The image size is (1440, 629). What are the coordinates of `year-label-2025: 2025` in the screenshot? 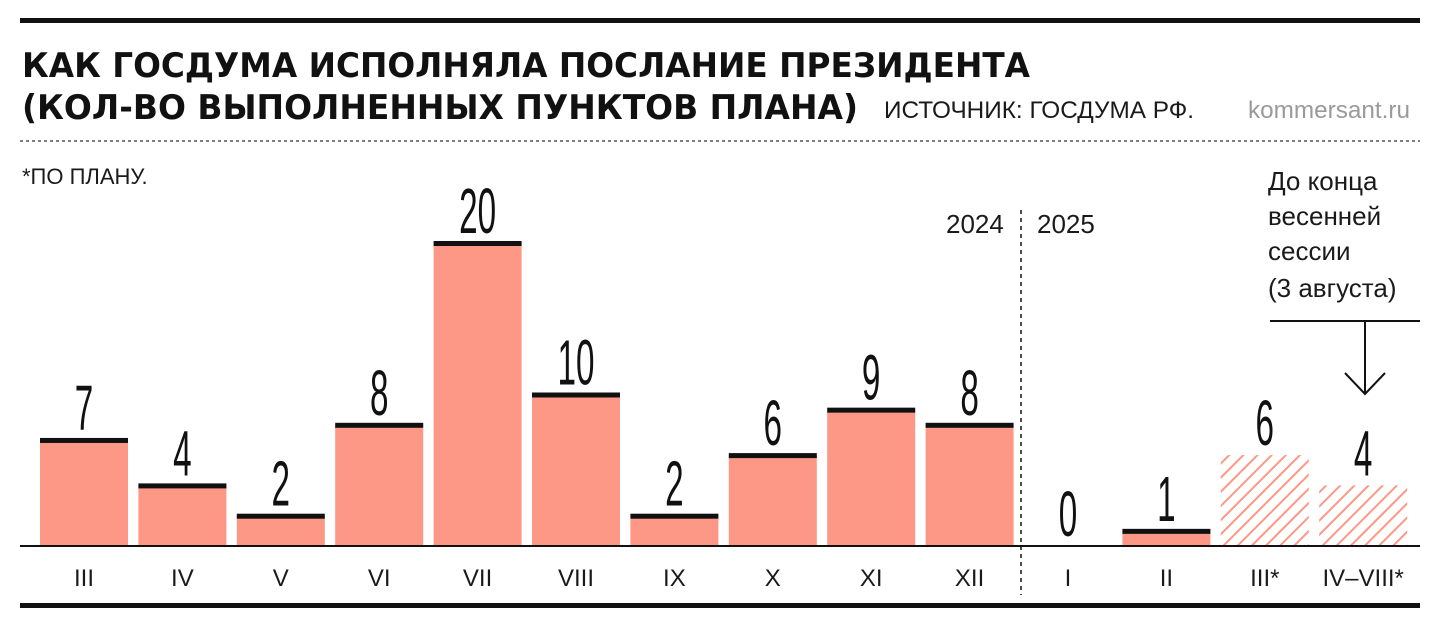 It's located at (1066, 224).